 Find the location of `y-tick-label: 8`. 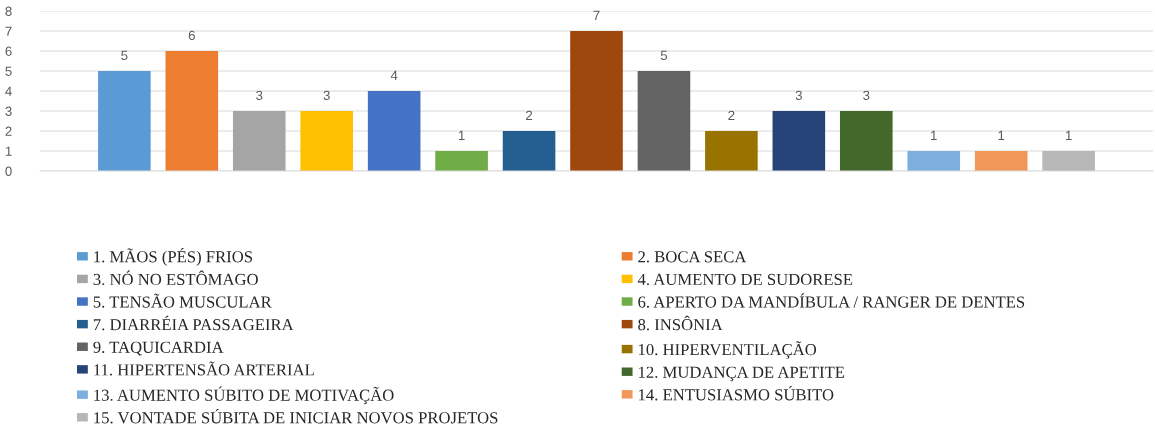

y-tick-label: 8 is located at coordinates (8, 11).